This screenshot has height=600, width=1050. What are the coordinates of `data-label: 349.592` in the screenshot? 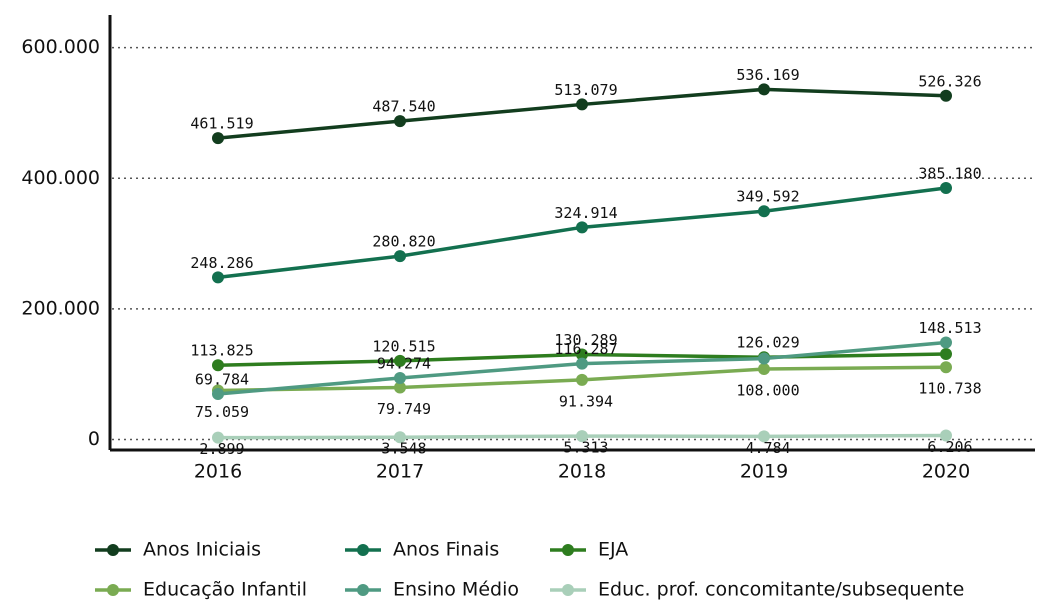 It's located at (767, 197).